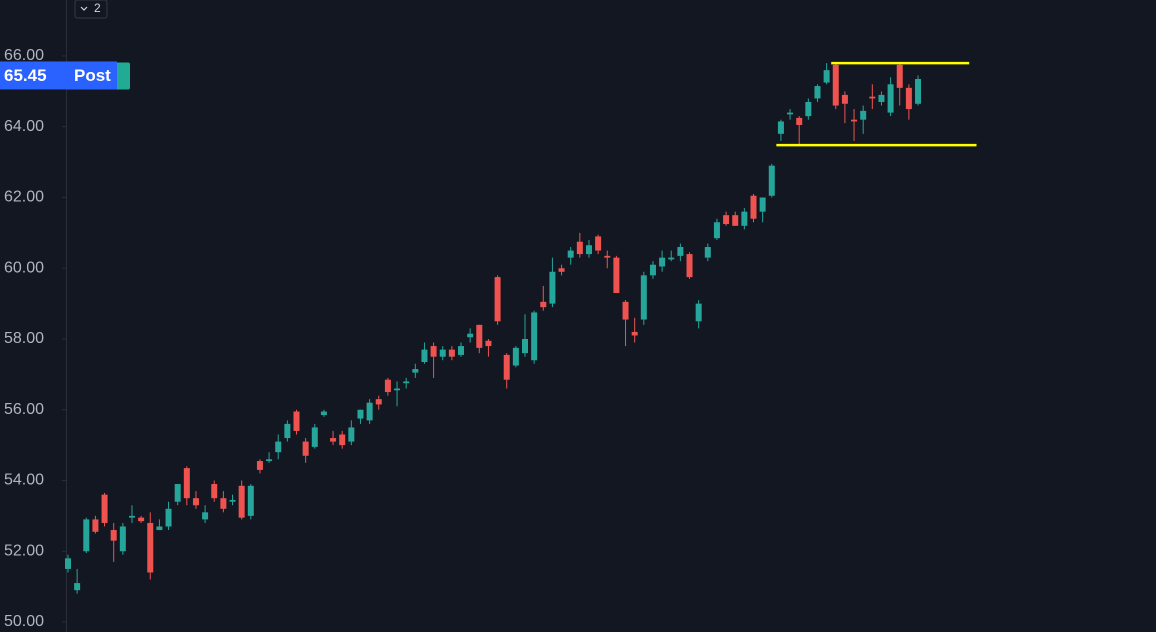 The image size is (1156, 632). Describe the element at coordinates (24, 550) in the screenshot. I see `y-tick-label: 52.00` at that location.